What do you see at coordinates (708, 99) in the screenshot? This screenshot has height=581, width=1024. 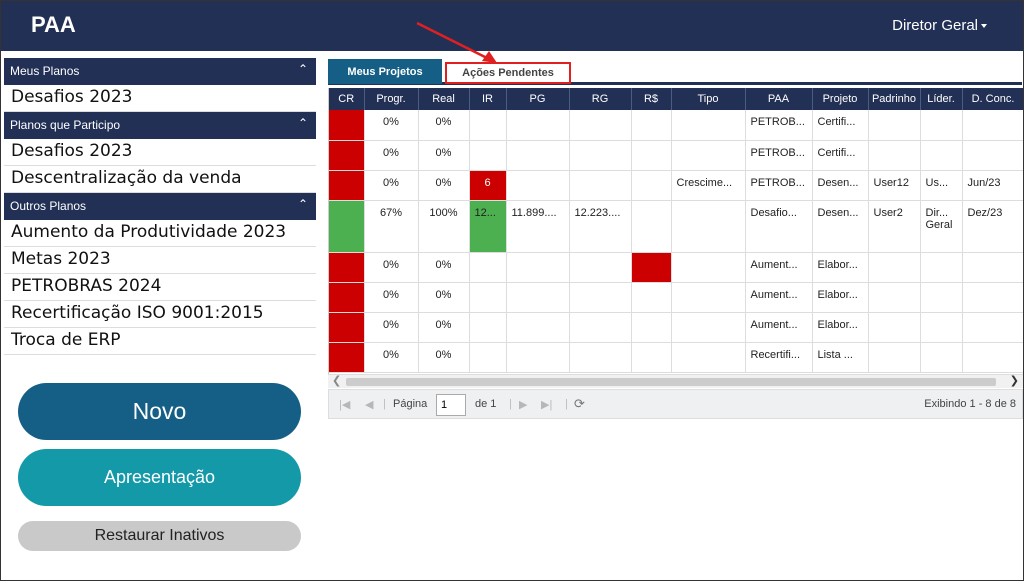 I see `column-header: Tipo` at bounding box center [708, 99].